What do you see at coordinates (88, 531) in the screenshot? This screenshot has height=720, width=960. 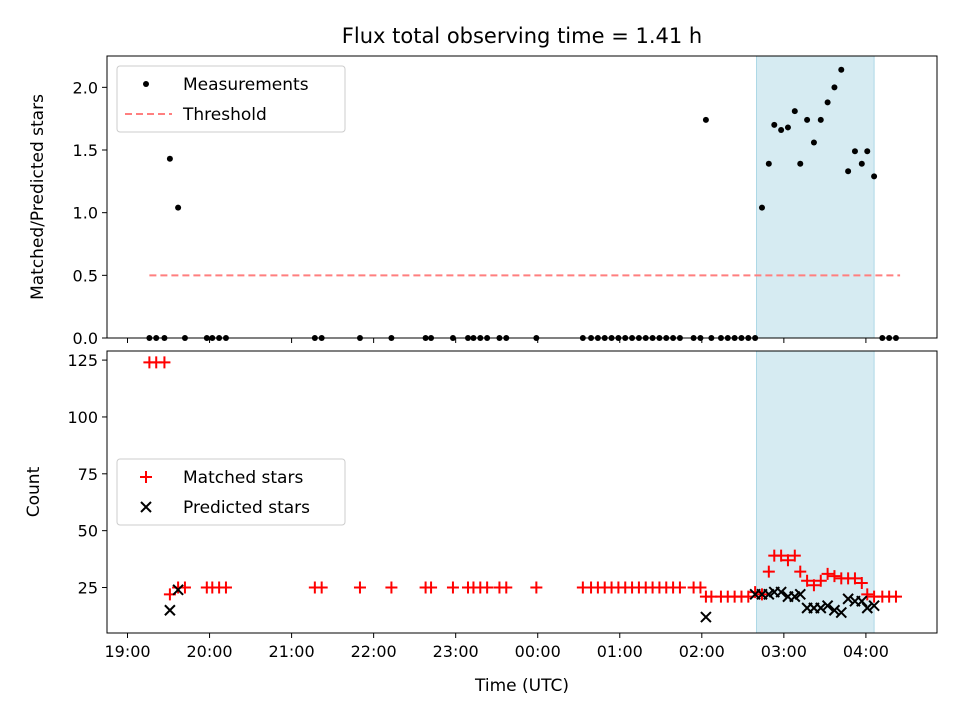 I see `bottom-ytick-label: 50` at bounding box center [88, 531].